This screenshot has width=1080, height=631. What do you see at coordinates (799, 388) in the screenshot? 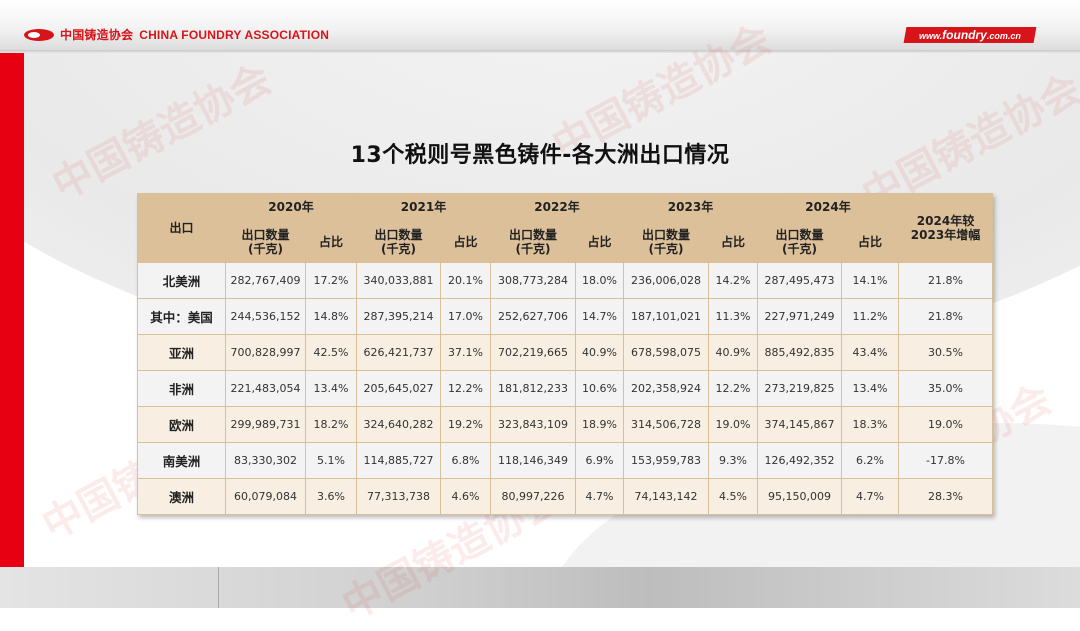
I see `qty-cell: 273,219,825` at bounding box center [799, 388].